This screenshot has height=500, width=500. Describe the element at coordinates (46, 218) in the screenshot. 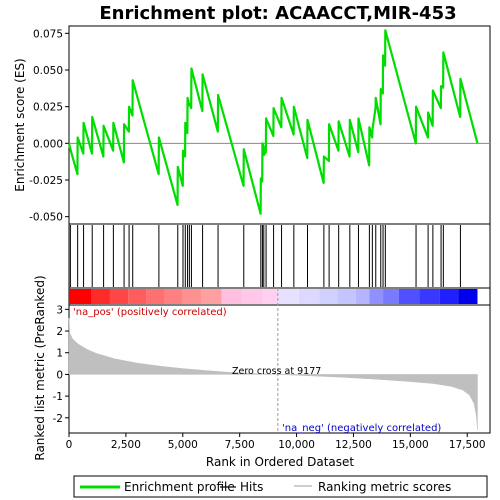

I see `es-tick-label: -0.050` at that location.